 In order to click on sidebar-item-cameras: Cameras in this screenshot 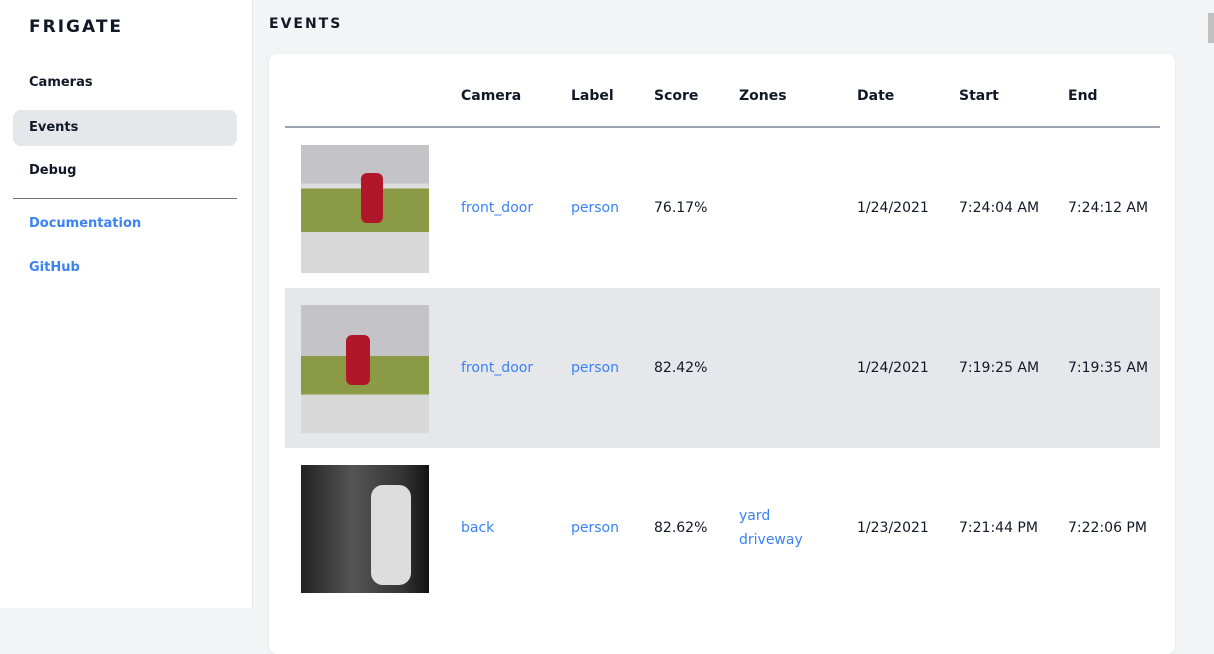, I will do `click(61, 82)`.